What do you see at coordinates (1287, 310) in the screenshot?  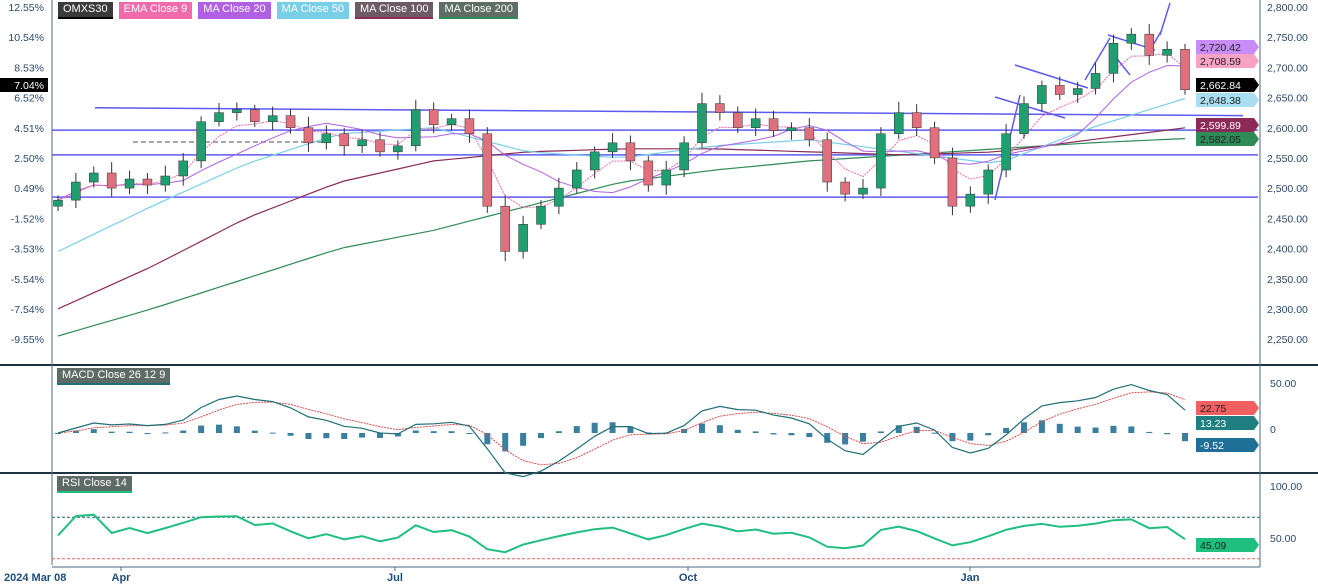 I see `price-tick: 2,300.00` at bounding box center [1287, 310].